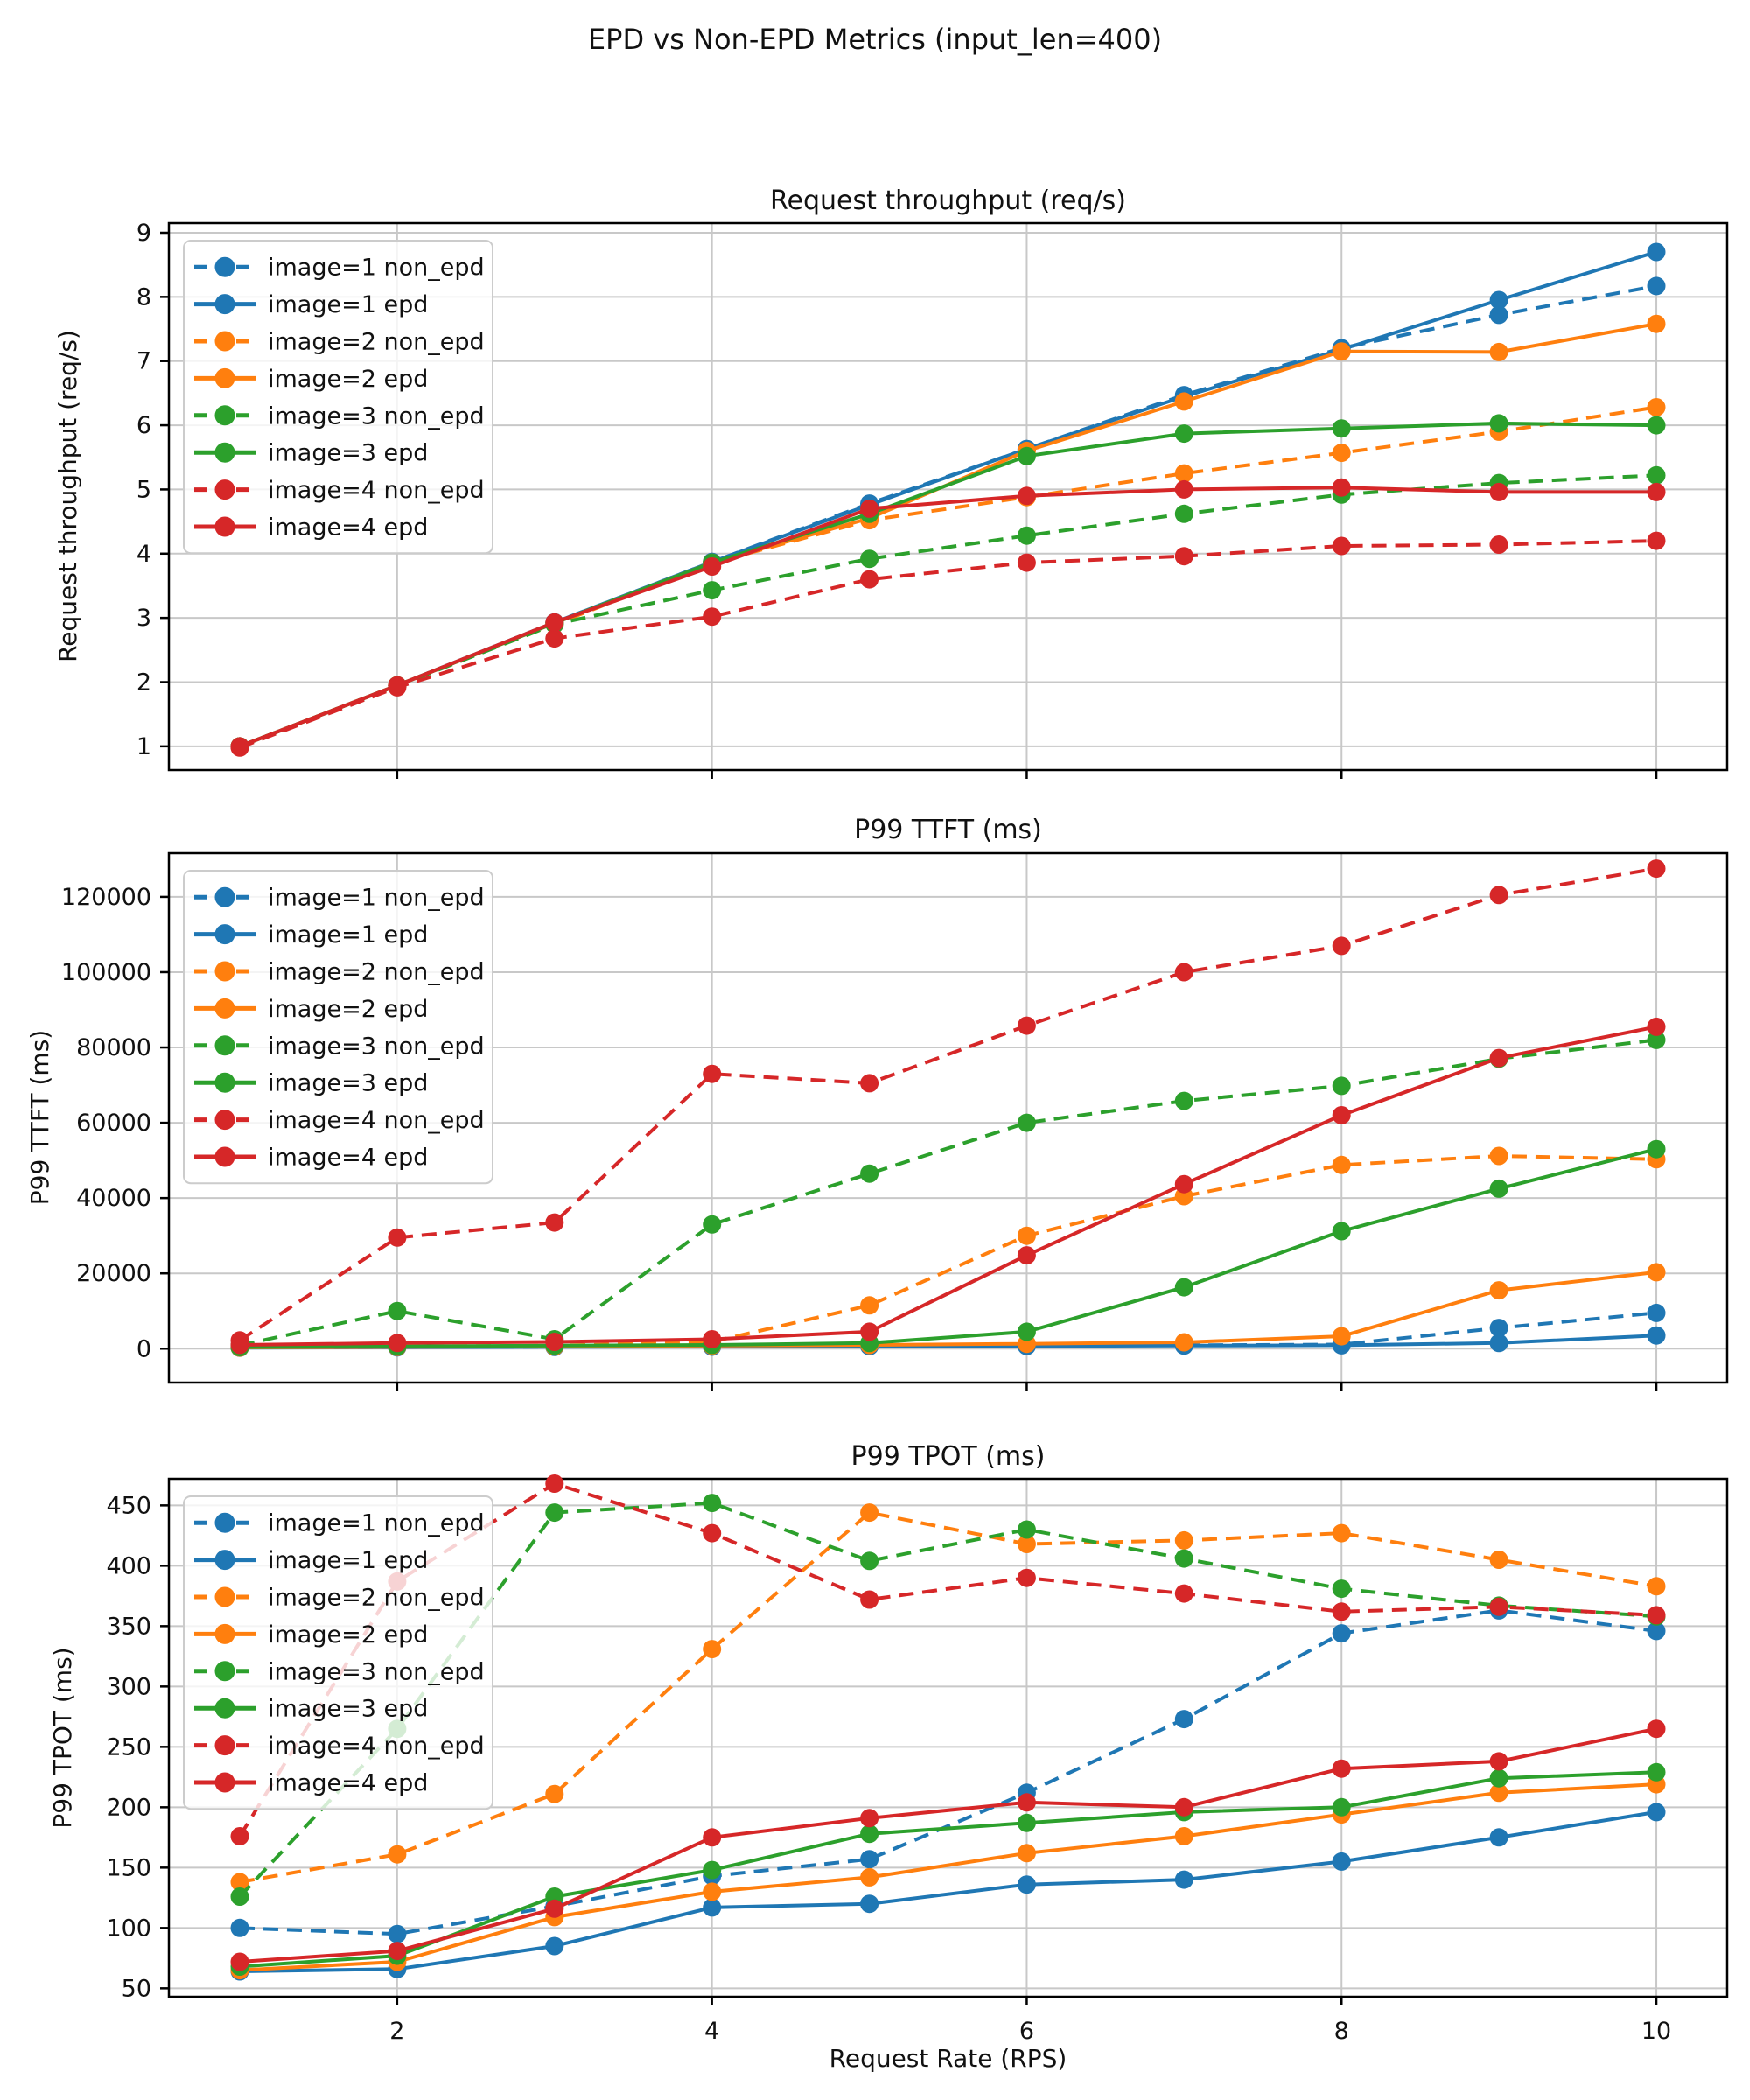  What do you see at coordinates (143, 297) in the screenshot?
I see `y-tick-label: 8` at bounding box center [143, 297].